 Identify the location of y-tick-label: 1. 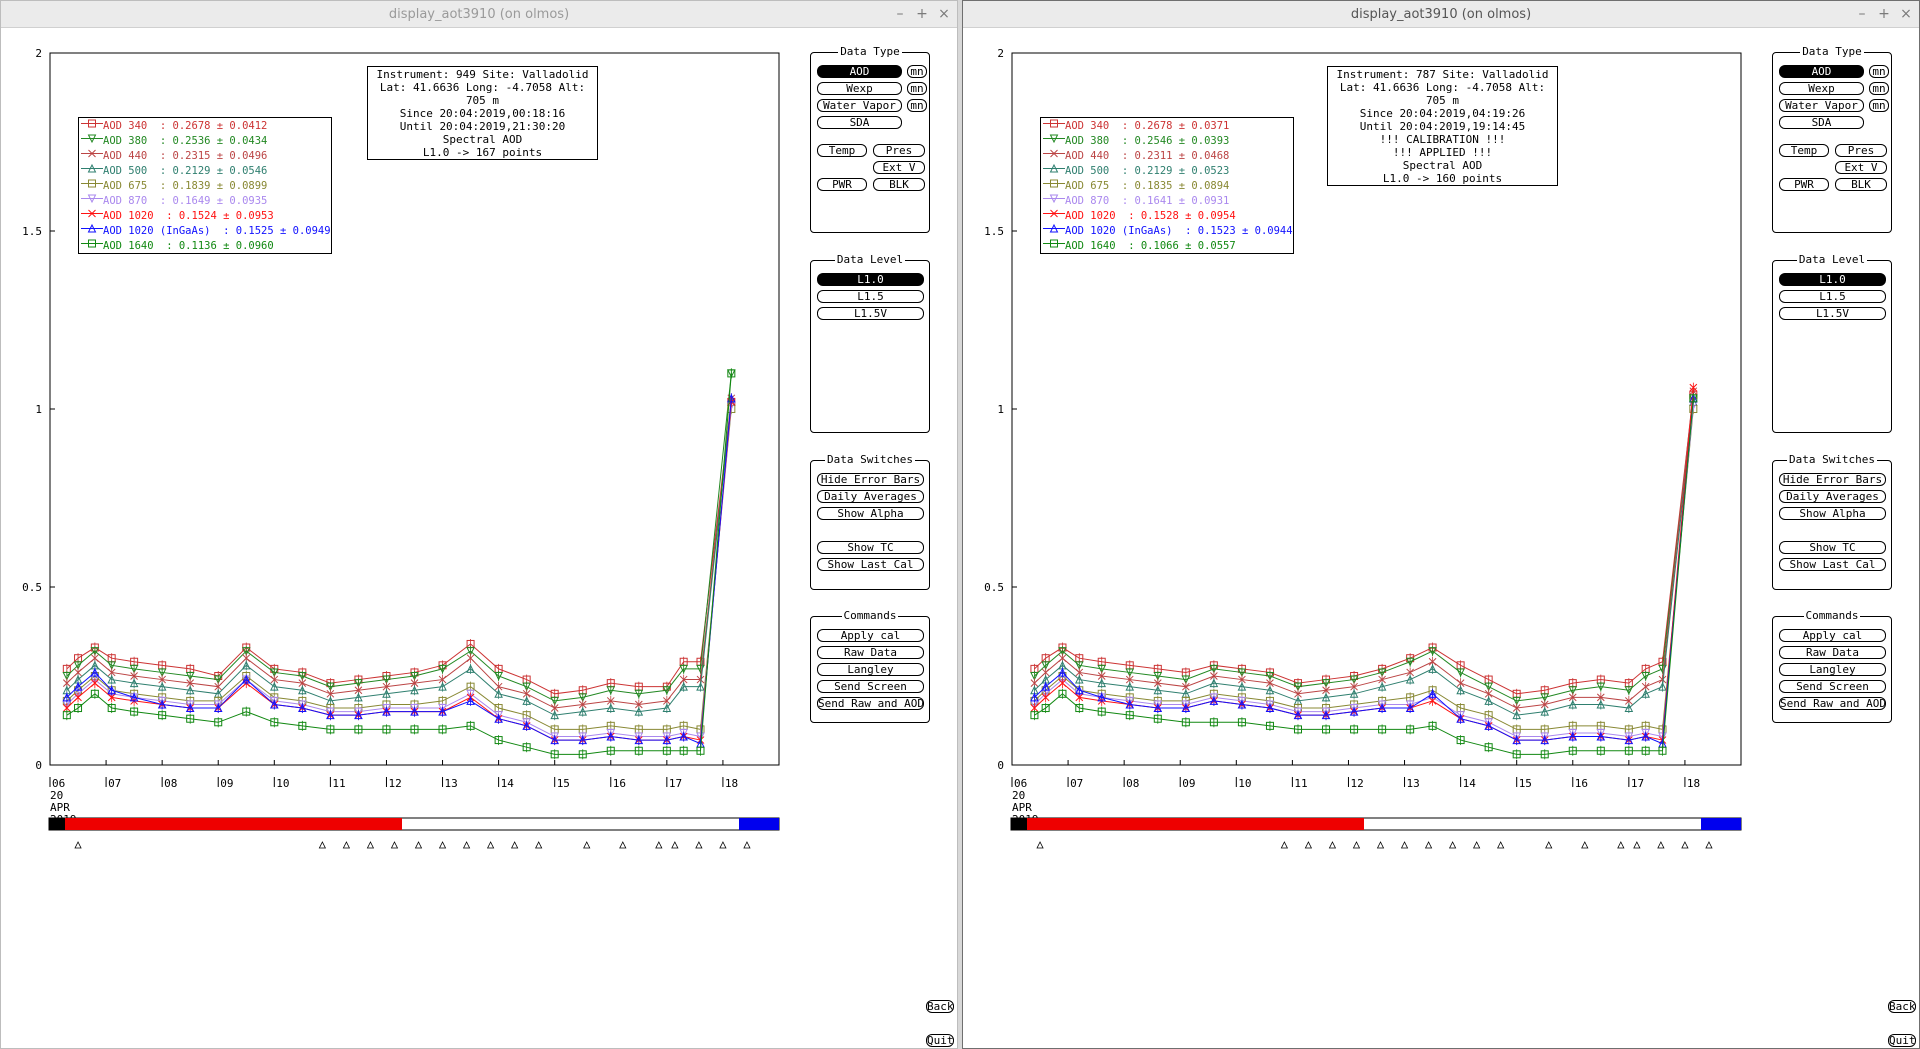
(1000, 409).